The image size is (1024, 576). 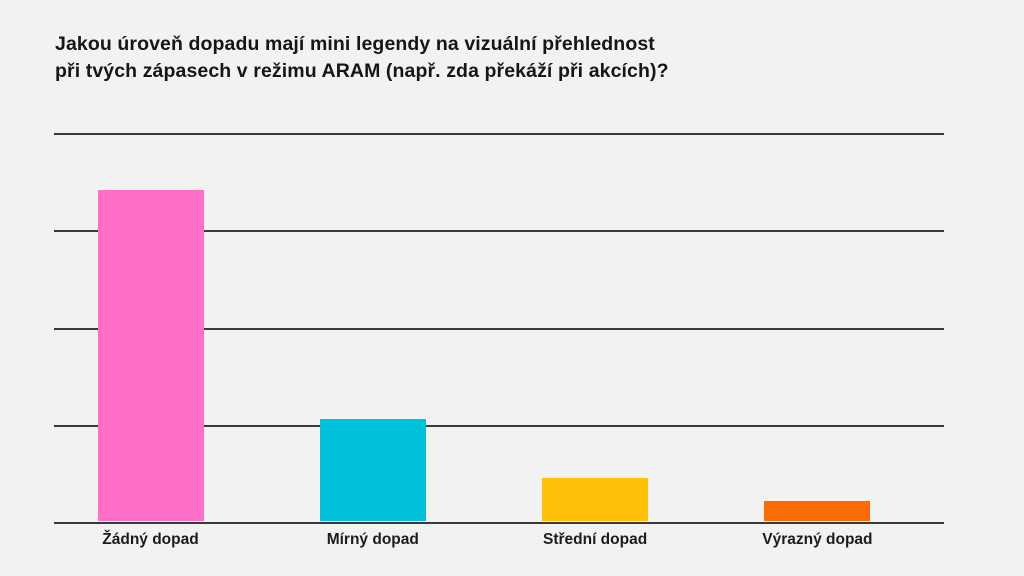 I want to click on x-axis-label: Mírný dopad, so click(x=372, y=539).